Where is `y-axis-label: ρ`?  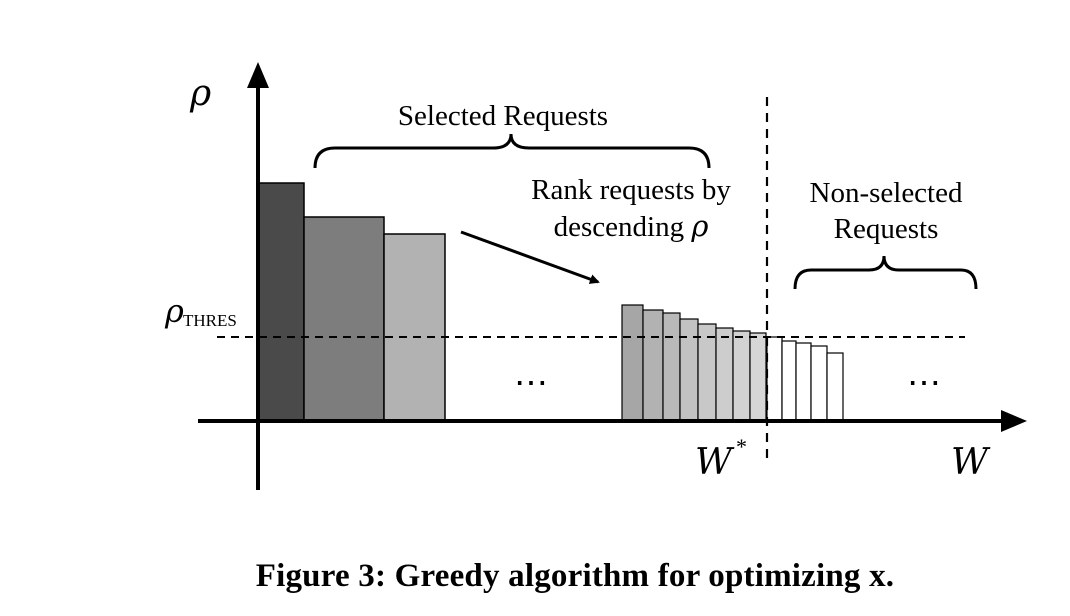
y-axis-label: ρ is located at coordinates (200, 93).